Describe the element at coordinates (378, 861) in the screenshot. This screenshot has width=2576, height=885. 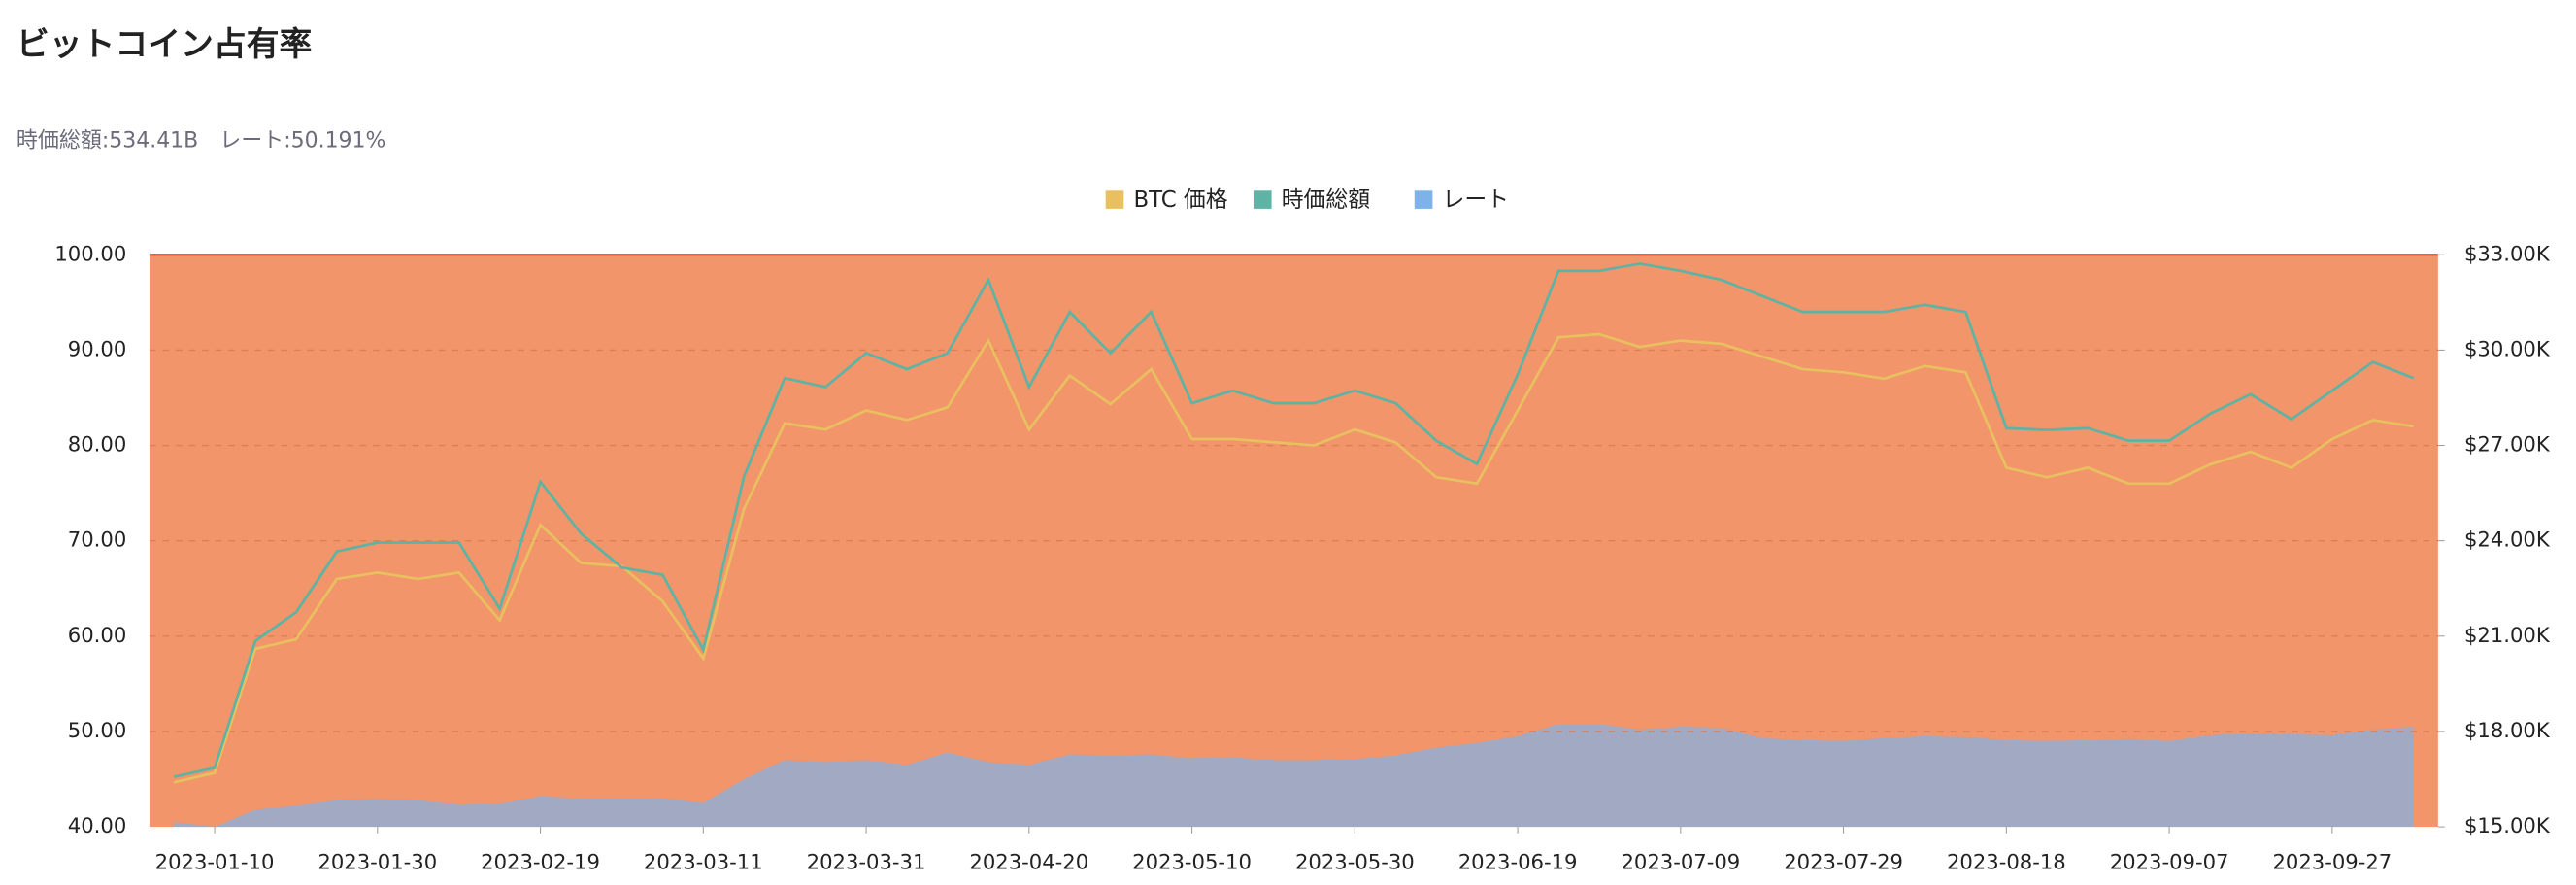
I see `x-tick-label: 2023-01-30` at that location.